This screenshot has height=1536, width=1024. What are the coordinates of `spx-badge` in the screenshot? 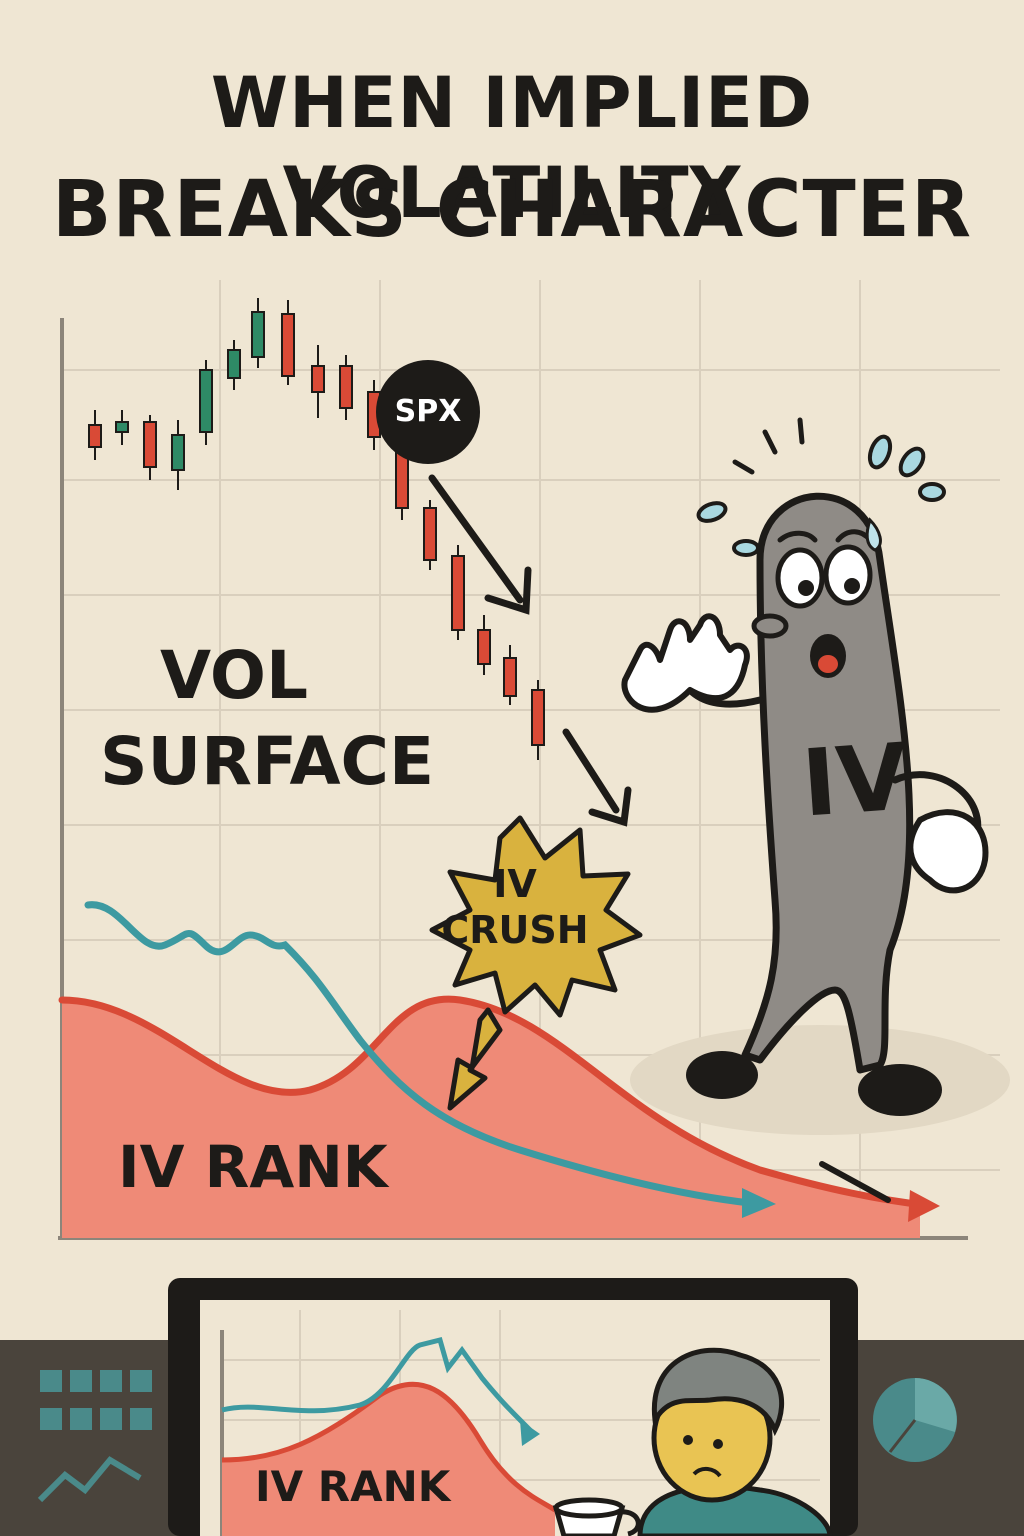 It's located at (428, 412).